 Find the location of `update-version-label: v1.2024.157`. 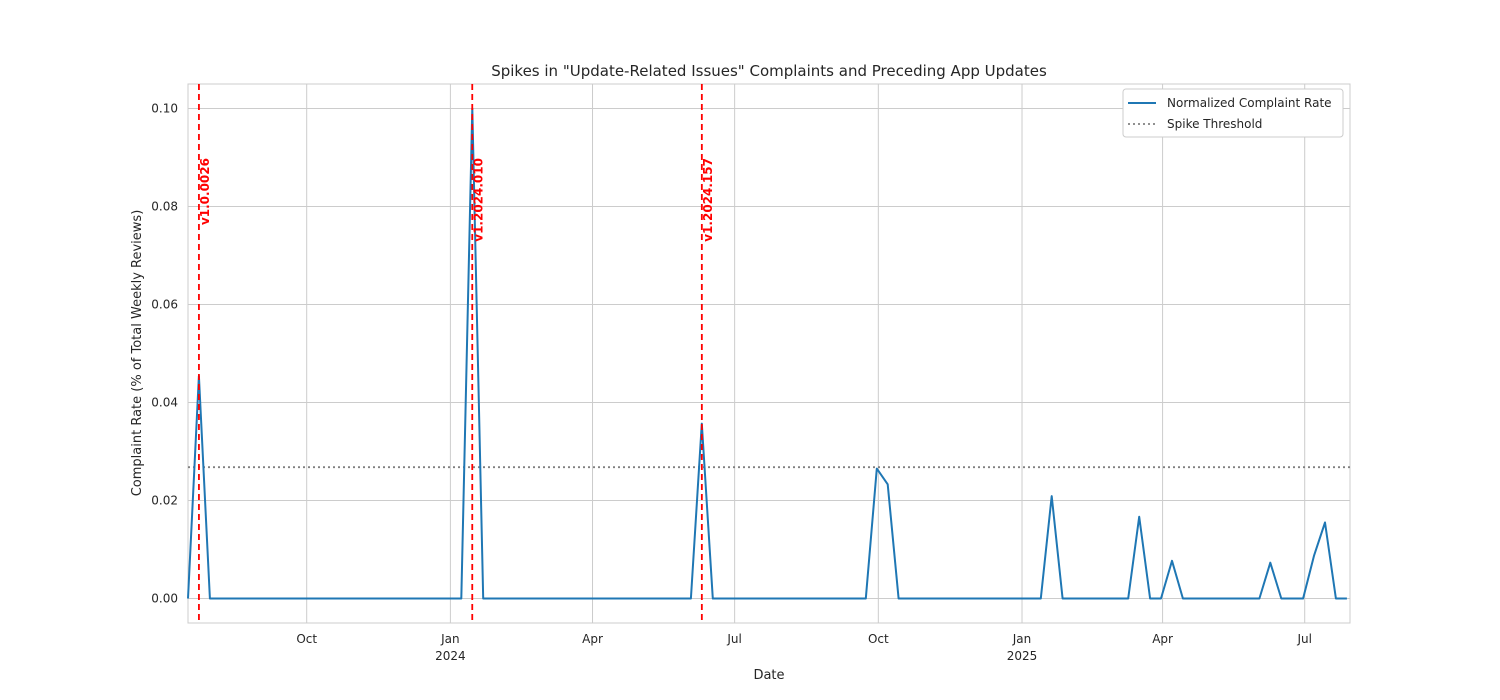

update-version-label: v1.2024.157 is located at coordinates (708, 200).